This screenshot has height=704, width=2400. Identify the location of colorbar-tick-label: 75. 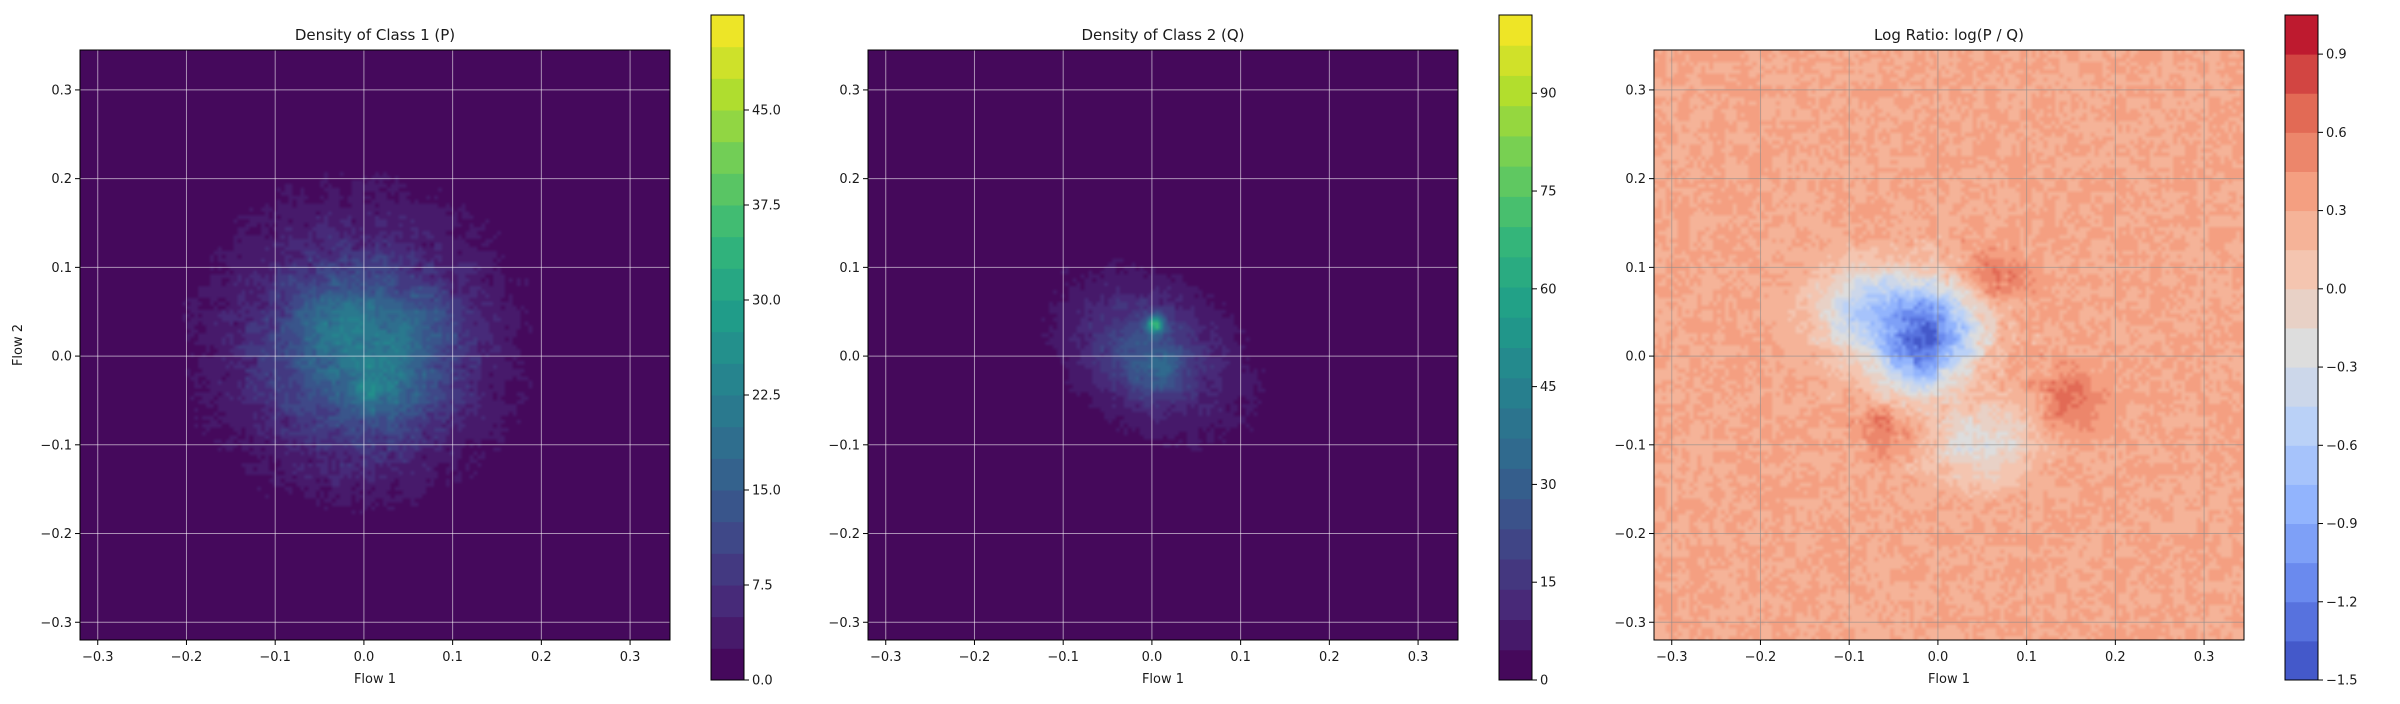
(1548, 192).